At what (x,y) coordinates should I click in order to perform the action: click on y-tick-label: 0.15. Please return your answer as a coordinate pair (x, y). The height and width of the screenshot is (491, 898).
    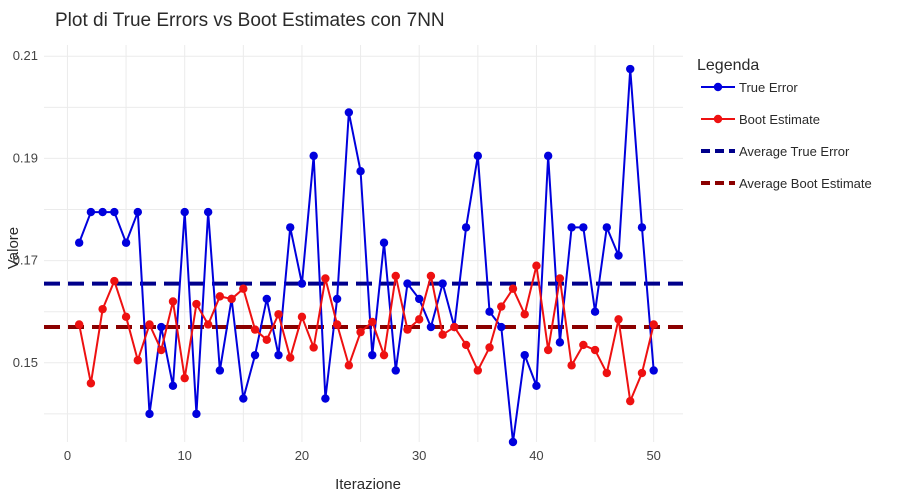
    Looking at the image, I should click on (25, 362).